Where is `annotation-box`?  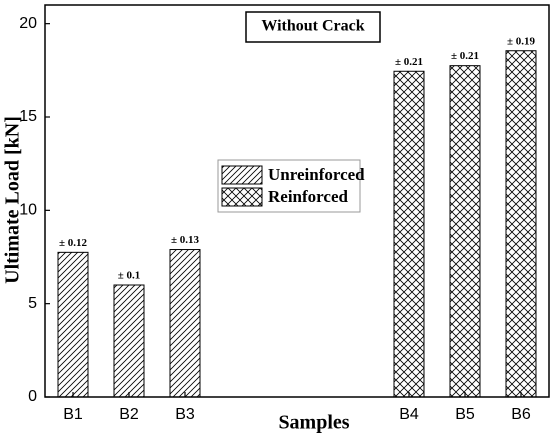 annotation-box is located at coordinates (313, 27).